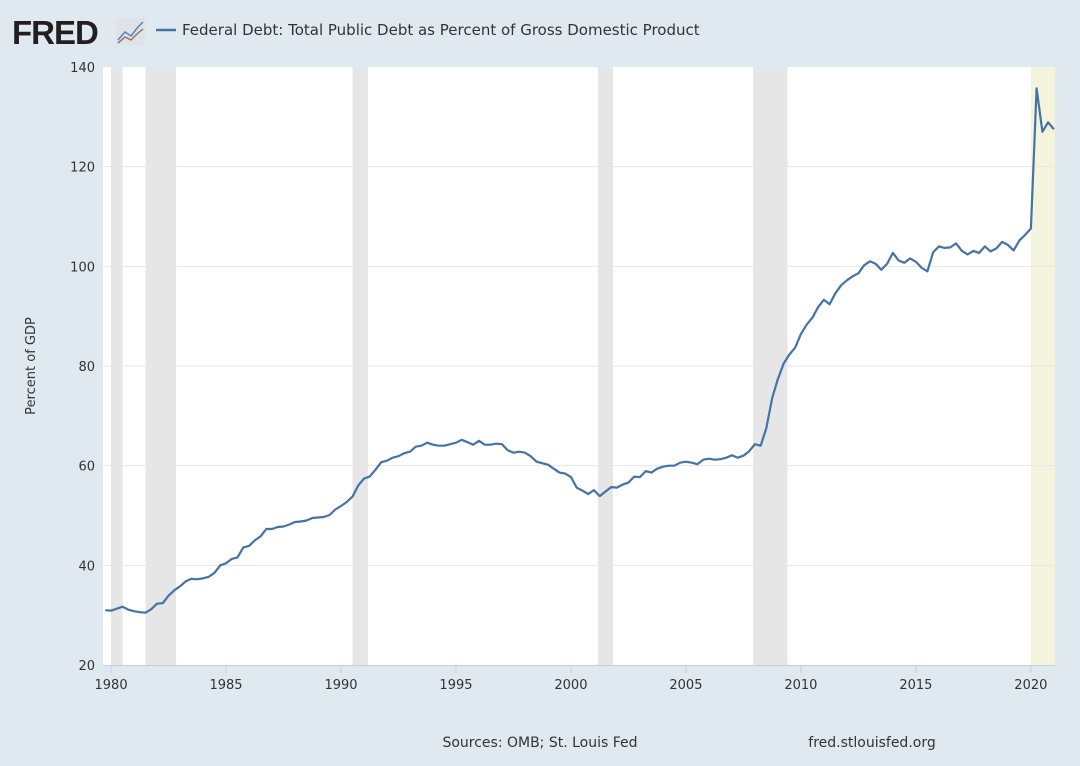 The width and height of the screenshot is (1080, 766). I want to click on y-axis-ticks: 20 40 60 80 100 120 140, so click(82, 367).